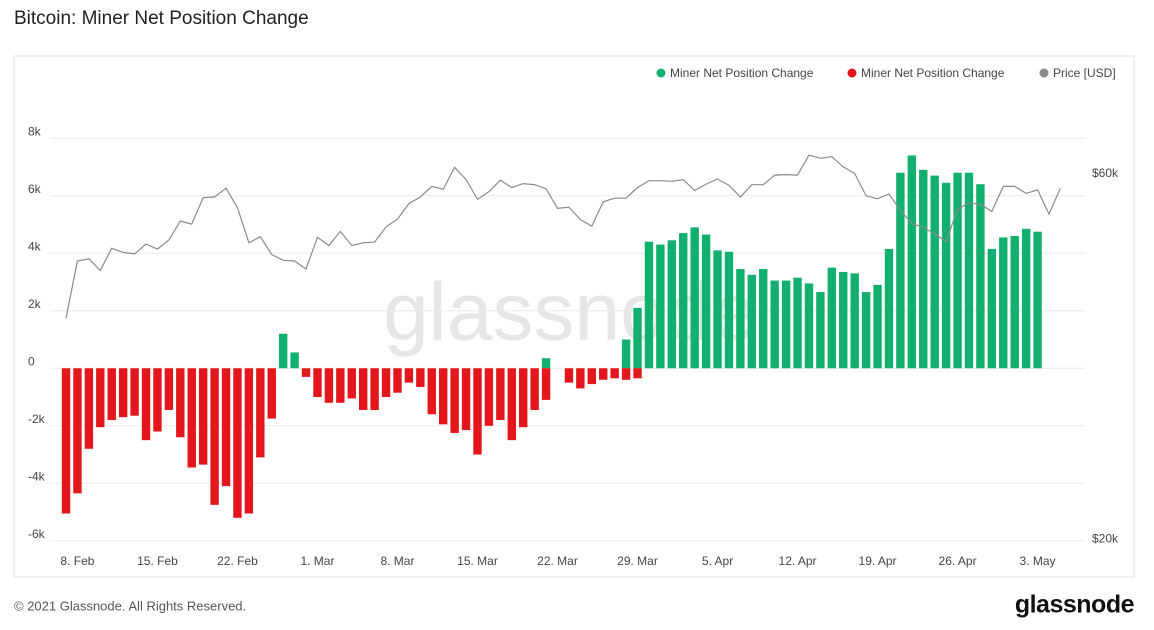 Image resolution: width=1154 pixels, height=630 pixels. I want to click on x-tick-label: 1. Mar, so click(317, 561).